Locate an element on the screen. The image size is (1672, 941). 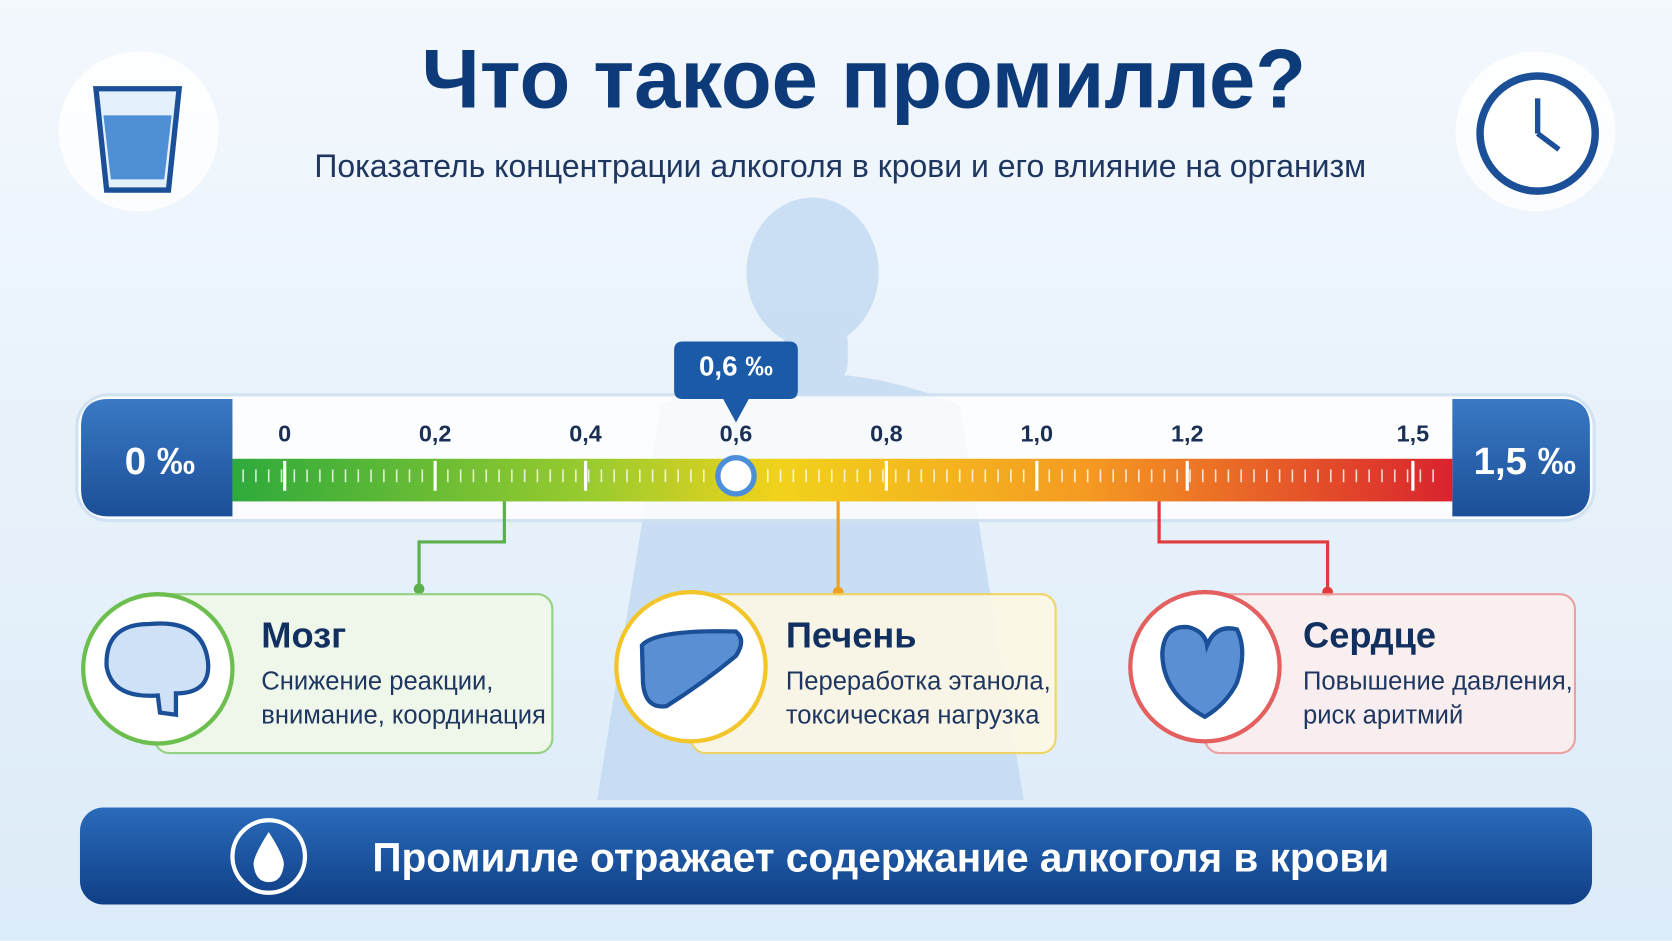
marker: 0,6 ‰ is located at coordinates (736, 419).